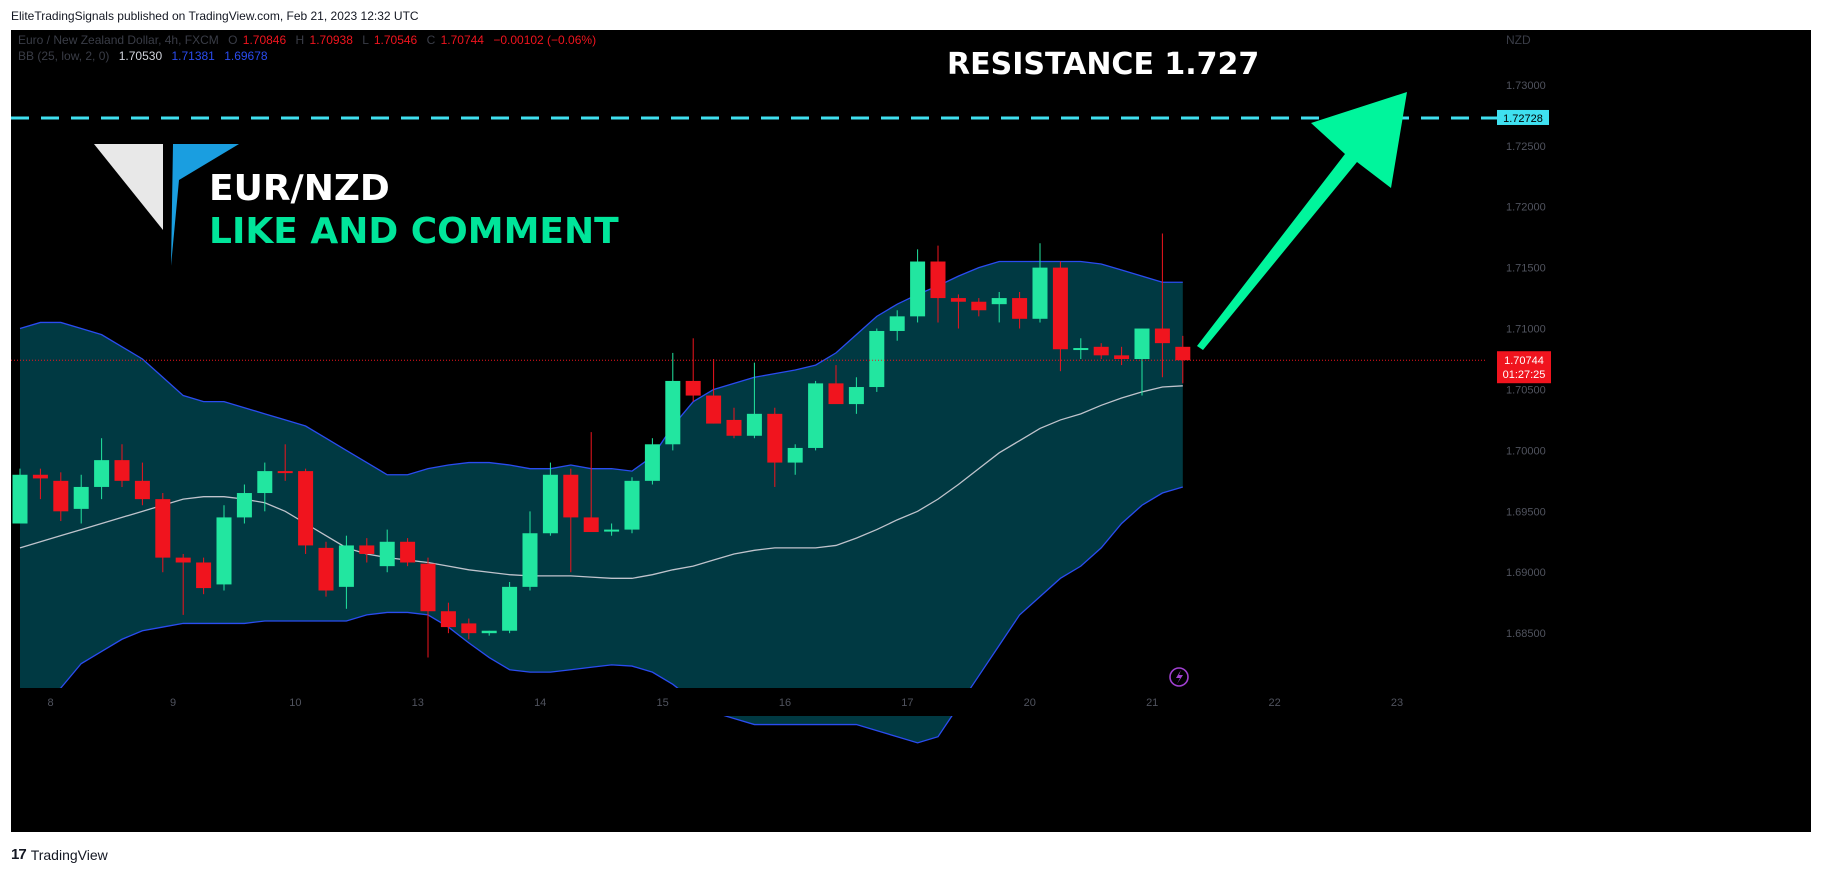  Describe the element at coordinates (193, 56) in the screenshot. I see `legend-bb-upper: 1.71381` at that location.